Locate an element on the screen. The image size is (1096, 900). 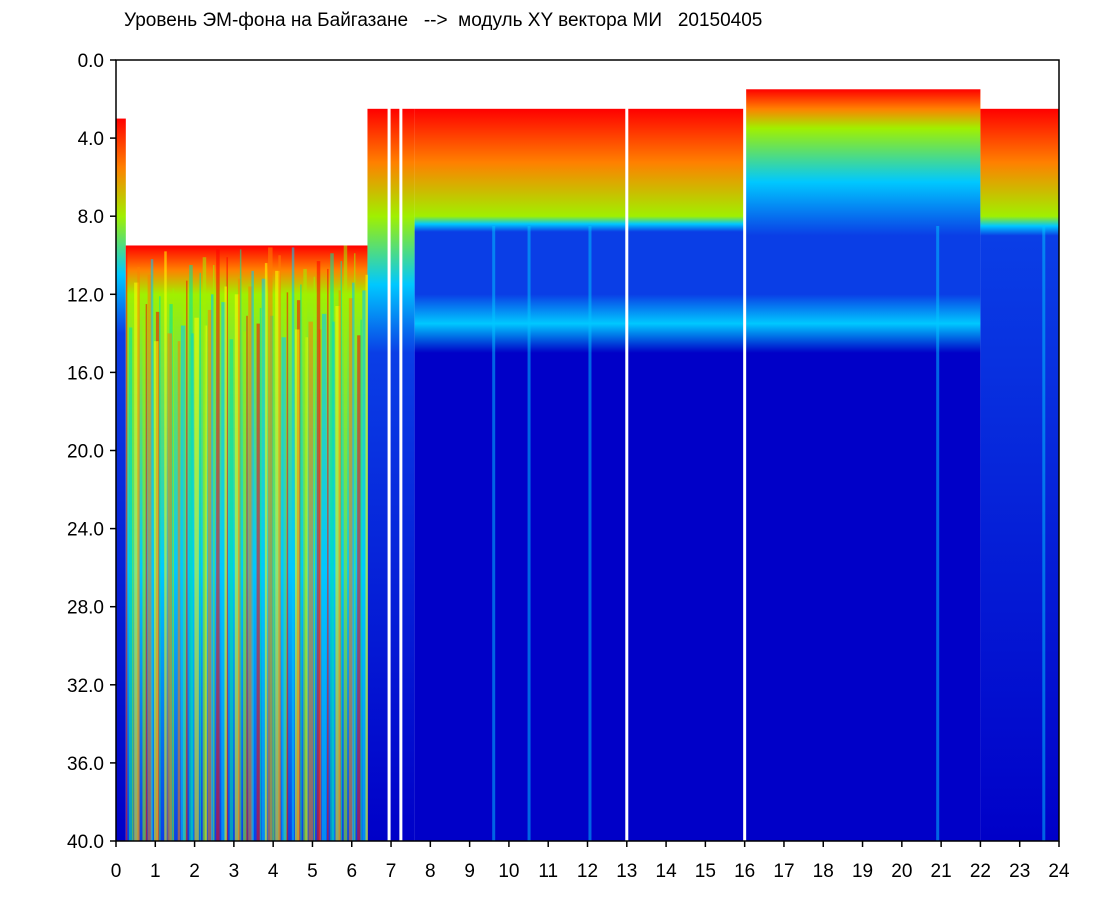
x-tick-label: 0 is located at coordinates (116, 871).